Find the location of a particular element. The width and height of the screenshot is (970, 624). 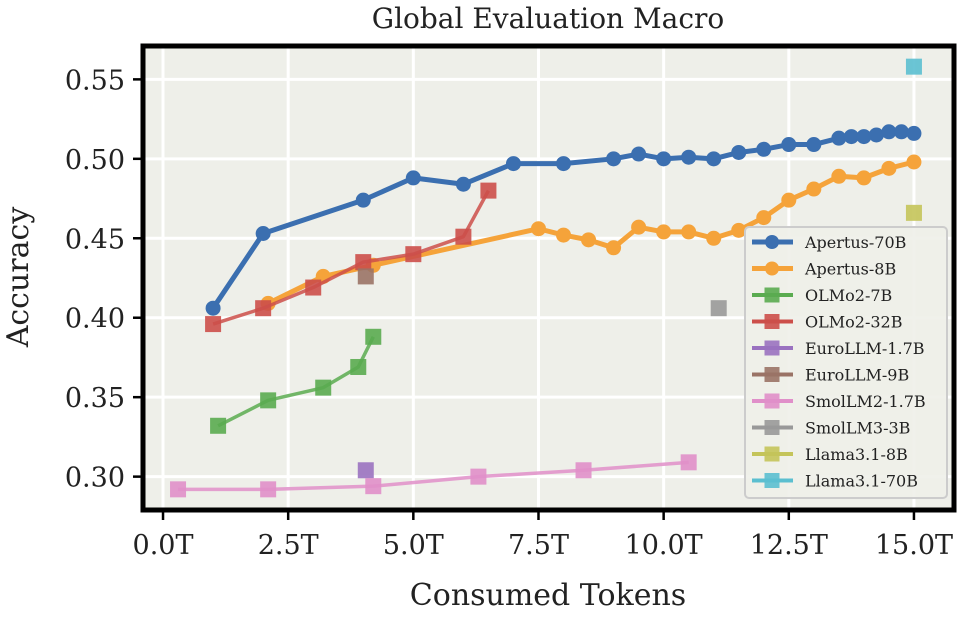

series-eurollm-1-7b is located at coordinates (365, 470).